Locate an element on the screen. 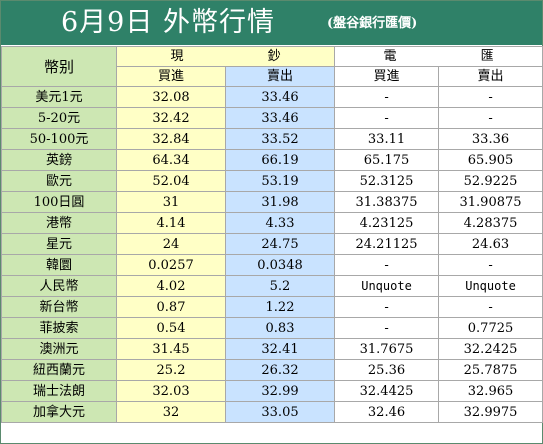 The width and height of the screenshot is (543, 444). wire-sell-value: 32.965 is located at coordinates (490, 391).